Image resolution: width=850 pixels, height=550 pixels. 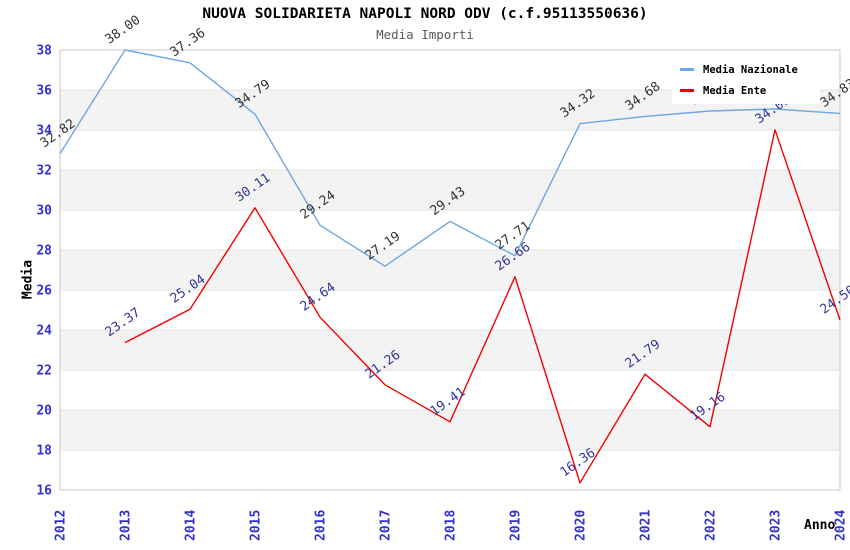 I want to click on legend-item-nazionale: Media Nazionale, so click(x=746, y=69).